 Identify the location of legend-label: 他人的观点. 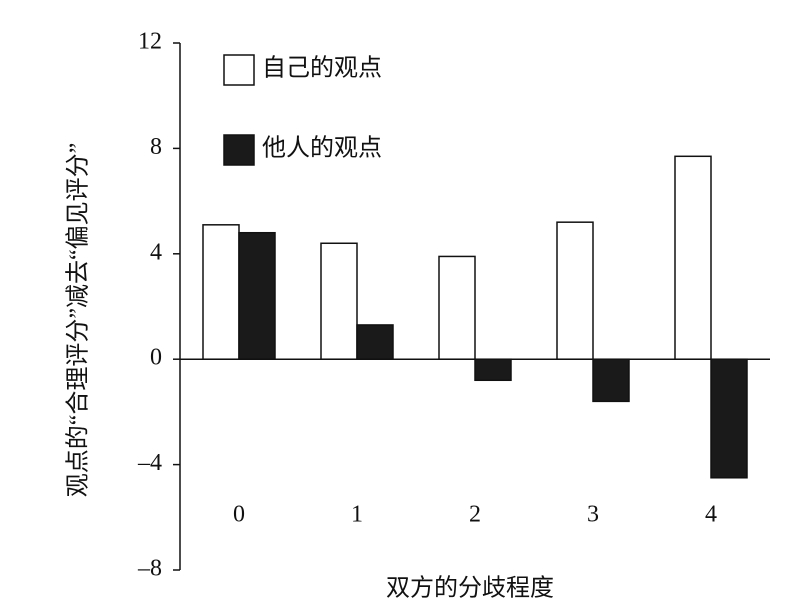
(322, 148).